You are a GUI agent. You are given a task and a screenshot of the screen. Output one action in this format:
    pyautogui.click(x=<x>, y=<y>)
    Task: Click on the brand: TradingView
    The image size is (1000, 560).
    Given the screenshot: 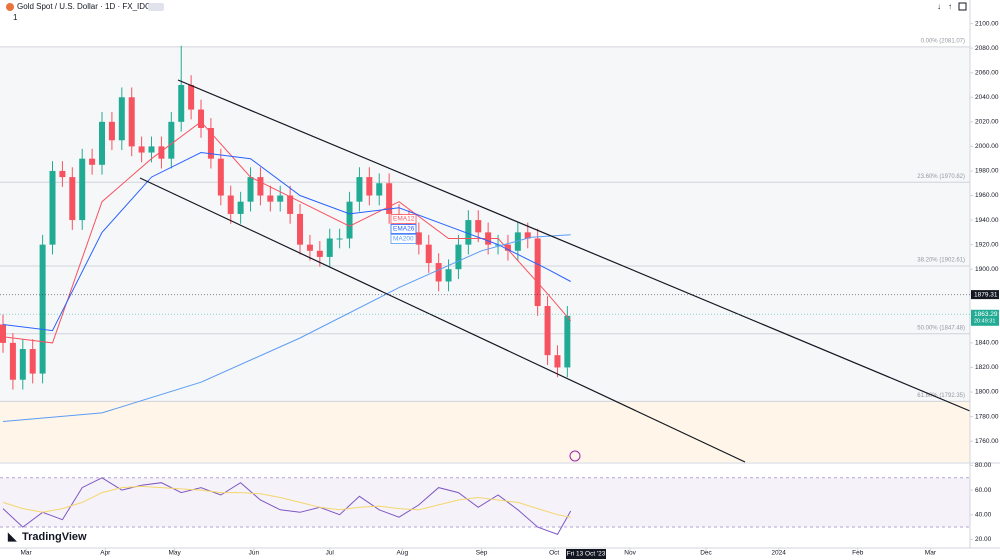 What is the action you would take?
    pyautogui.click(x=54, y=537)
    